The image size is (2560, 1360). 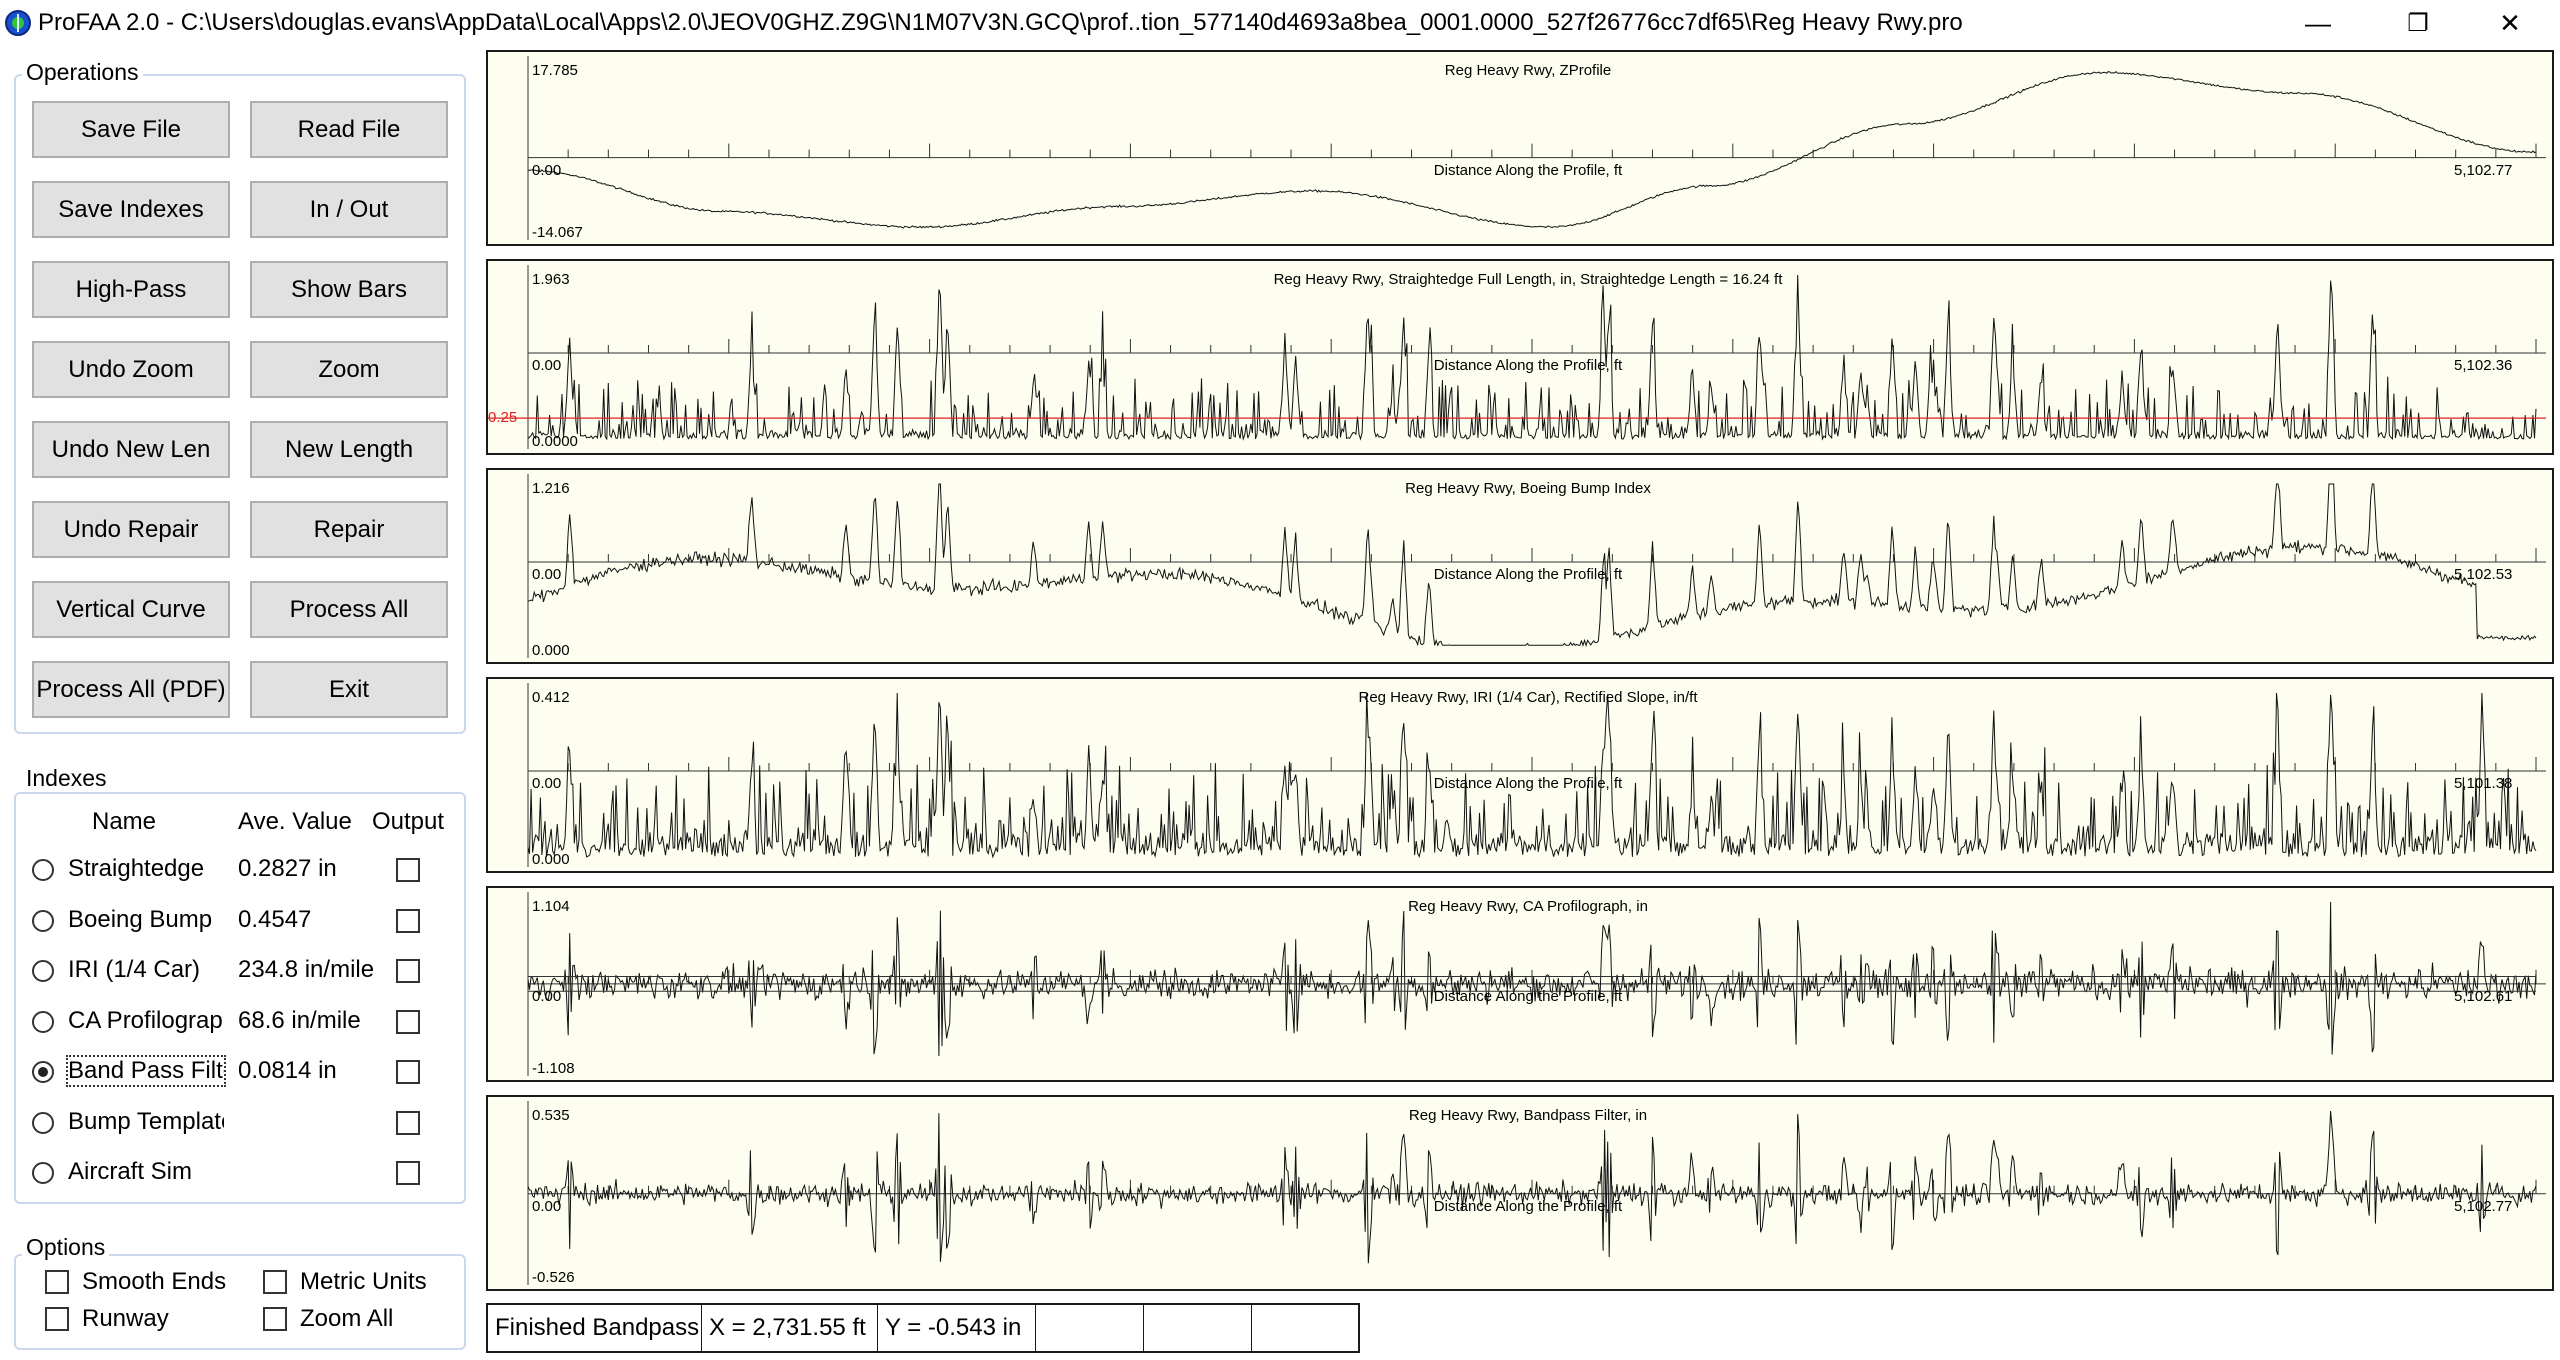 I want to click on read-file-button: Read File, so click(x=349, y=129).